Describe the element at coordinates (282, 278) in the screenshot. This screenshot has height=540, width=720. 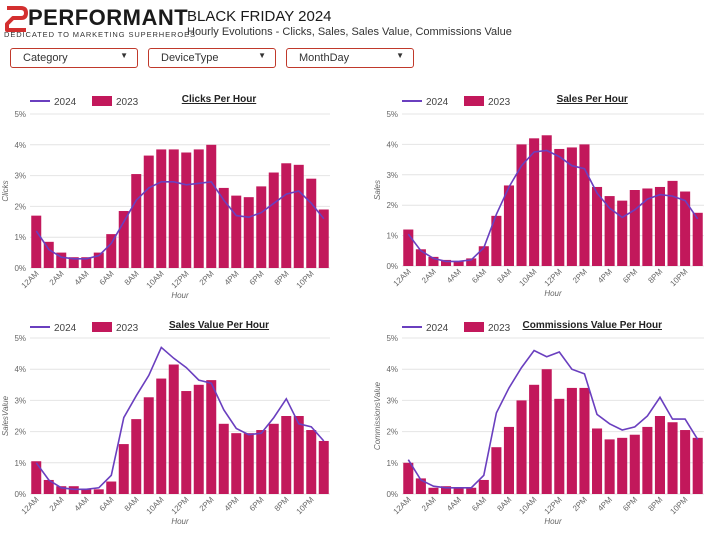
I see `x-tick-label: 8PM` at that location.